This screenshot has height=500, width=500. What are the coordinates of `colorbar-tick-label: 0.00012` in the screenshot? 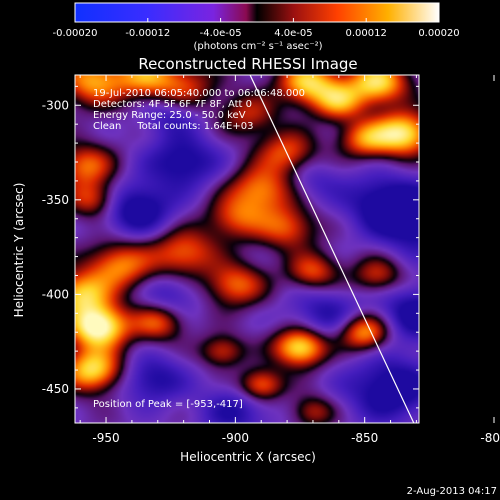 It's located at (366, 33).